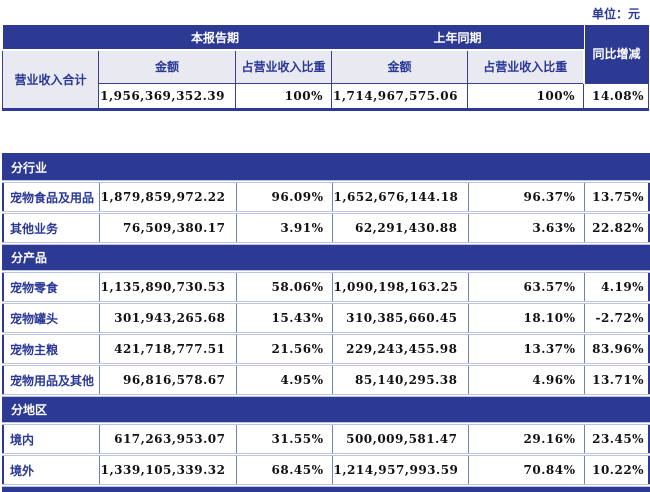 This screenshot has width=650, height=492. Describe the element at coordinates (51, 380) in the screenshot. I see `row-label: 宠物用品及其他` at that location.